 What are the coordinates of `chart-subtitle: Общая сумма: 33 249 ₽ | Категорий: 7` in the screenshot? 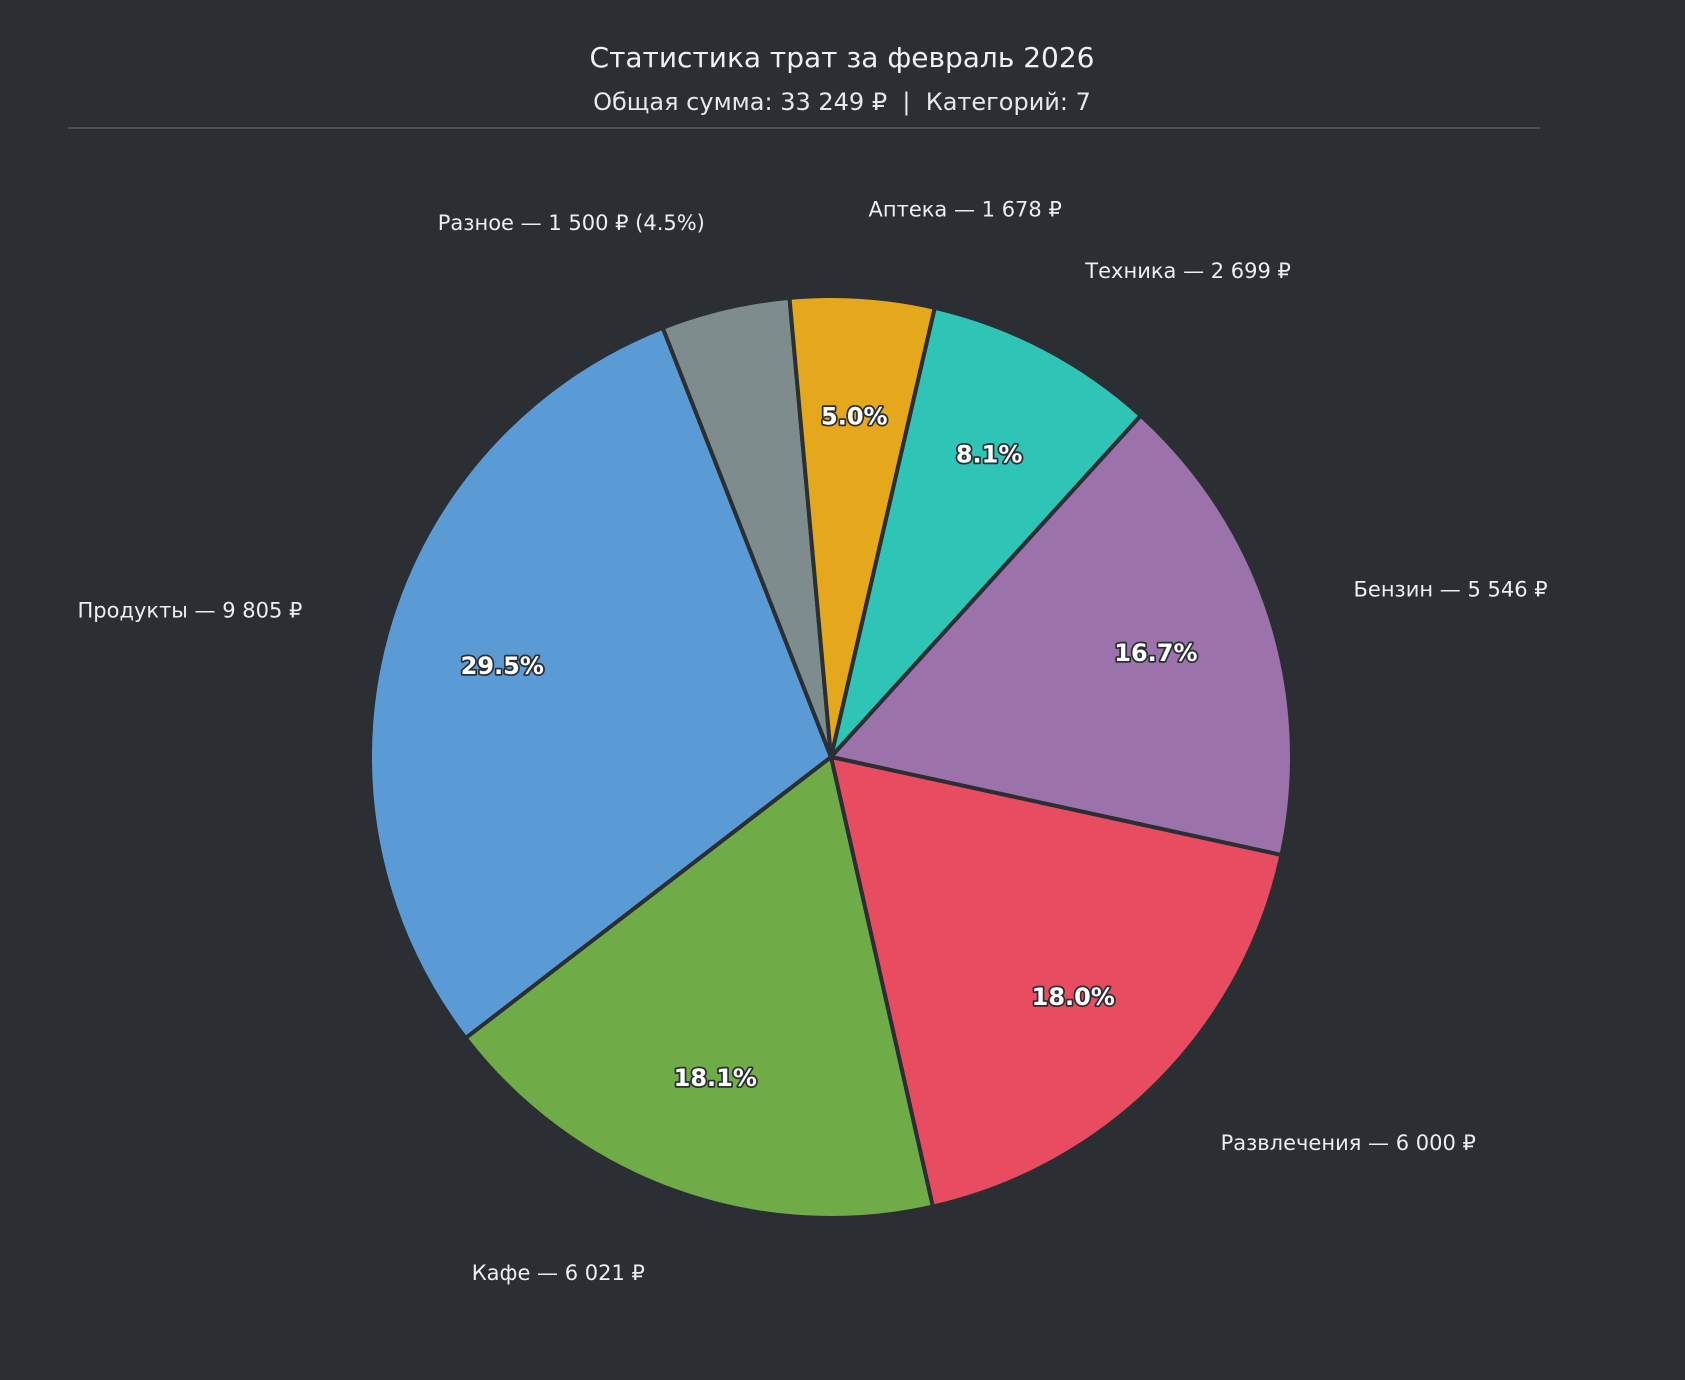 It's located at (842, 102).